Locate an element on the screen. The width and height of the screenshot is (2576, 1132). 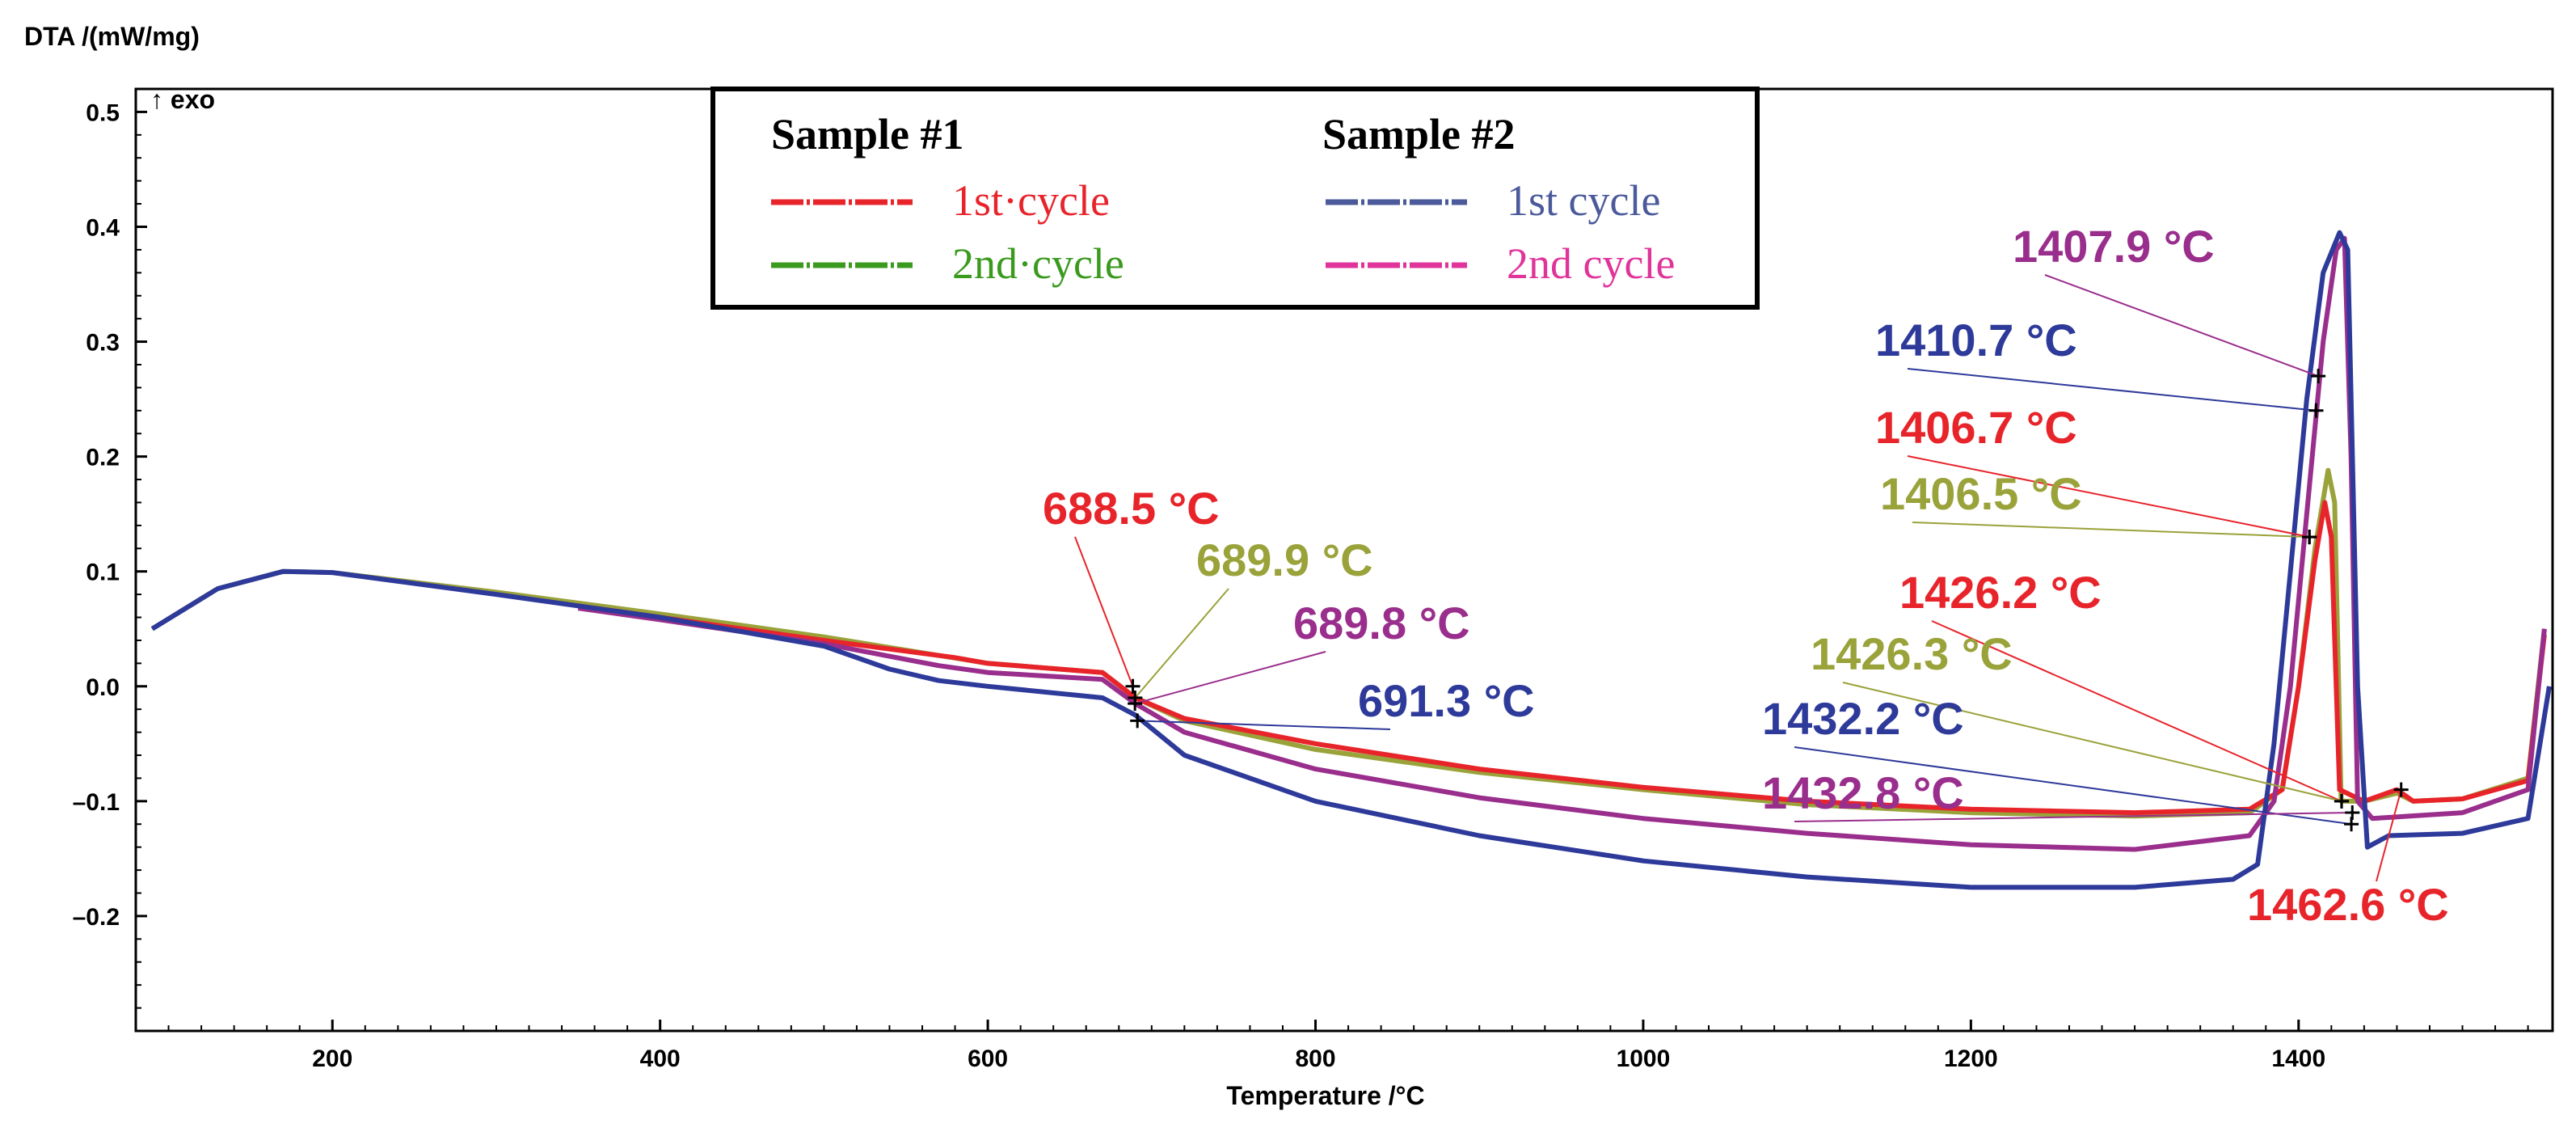
x-tick-label: 800 is located at coordinates (1315, 1058).